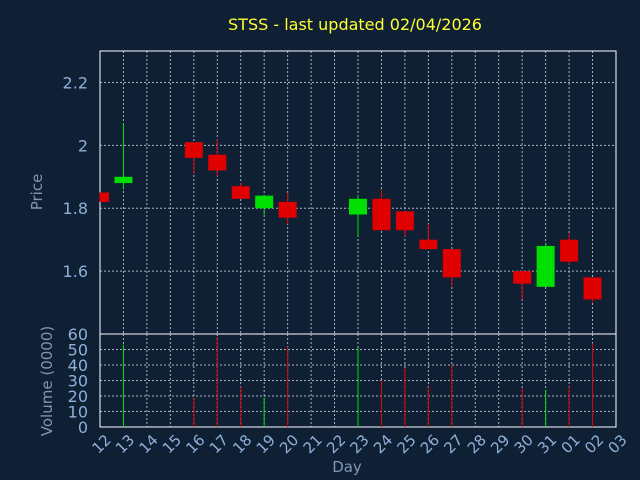 Image resolution: width=640 pixels, height=480 pixels. I want to click on x-tick-label: 01, so click(571, 444).